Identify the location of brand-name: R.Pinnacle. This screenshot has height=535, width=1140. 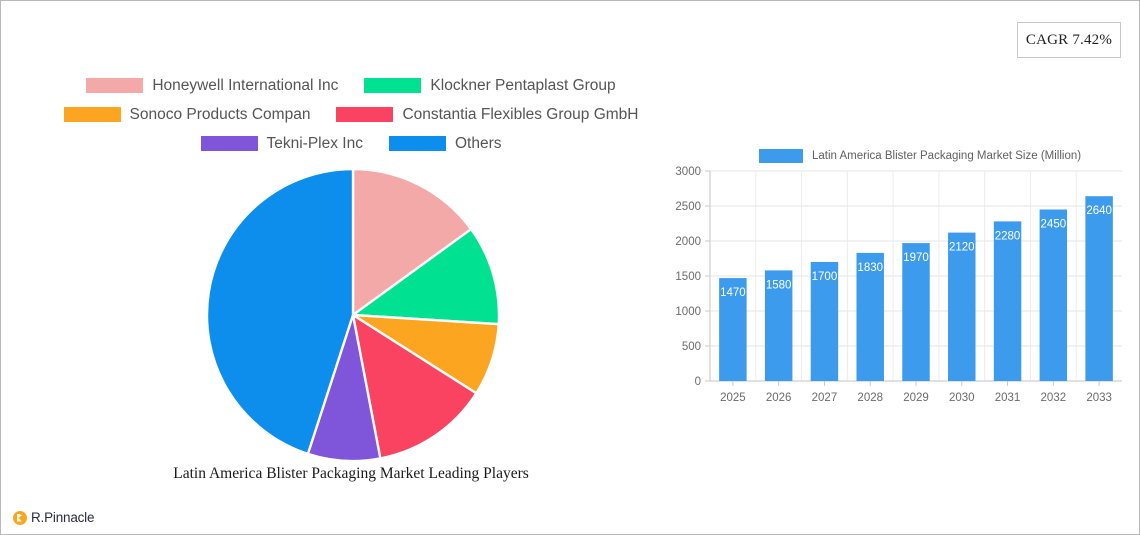
(63, 517).